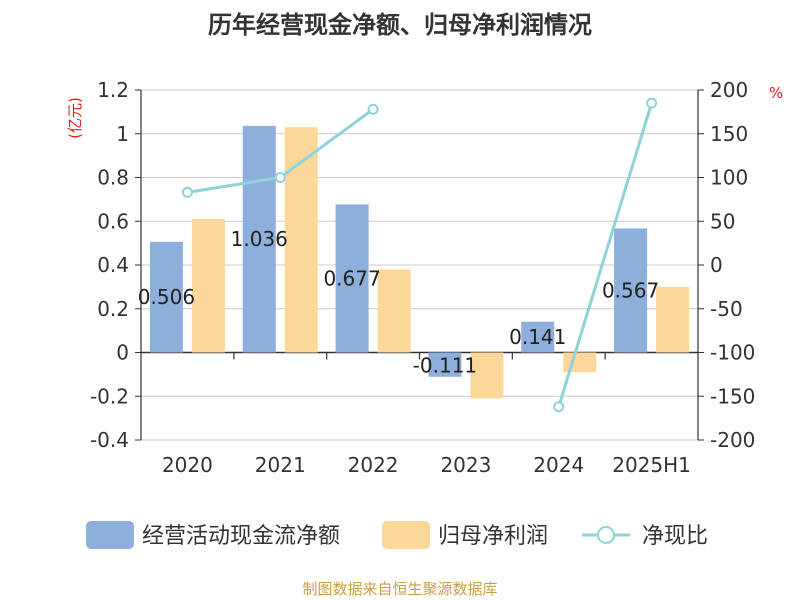  What do you see at coordinates (75, 118) in the screenshot?
I see `left-axis-unit: (亿元)` at bounding box center [75, 118].